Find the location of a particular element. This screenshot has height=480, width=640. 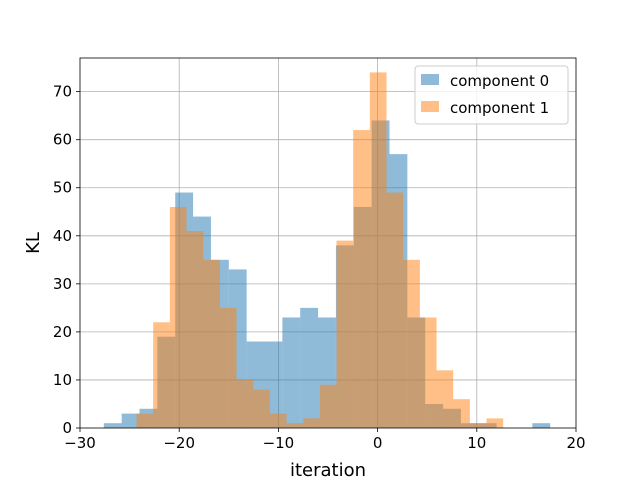

y-tick-label: 20 is located at coordinates (62, 332).